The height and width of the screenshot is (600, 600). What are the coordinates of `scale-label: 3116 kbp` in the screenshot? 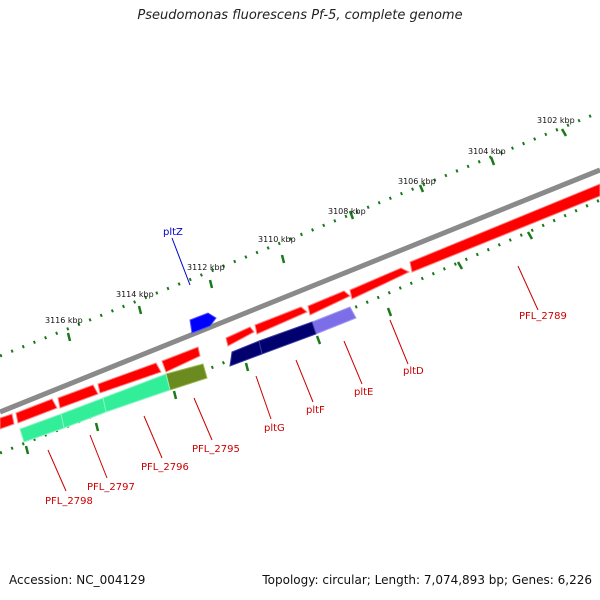 It's located at (64, 320).